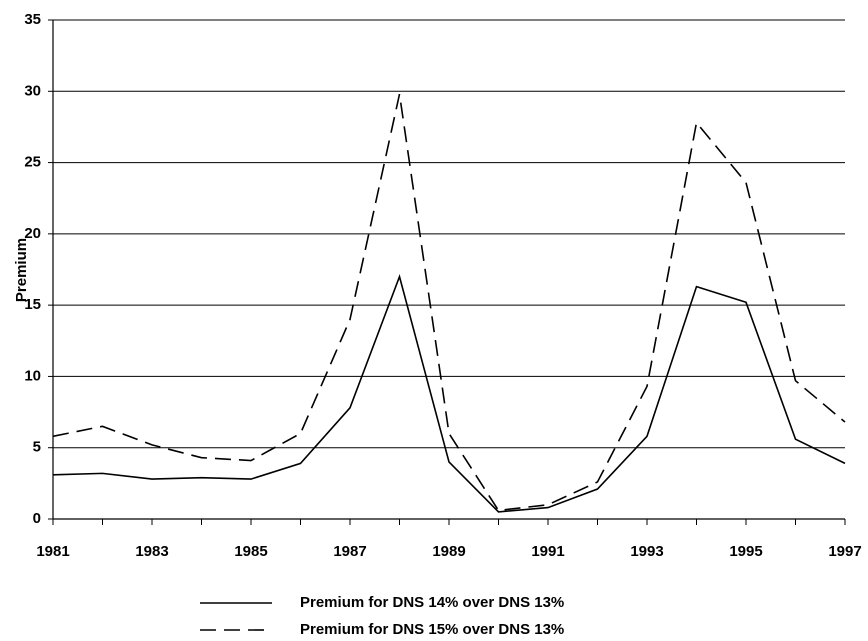  Describe the element at coordinates (21, 270) in the screenshot. I see `y-axis-label: Premium` at that location.